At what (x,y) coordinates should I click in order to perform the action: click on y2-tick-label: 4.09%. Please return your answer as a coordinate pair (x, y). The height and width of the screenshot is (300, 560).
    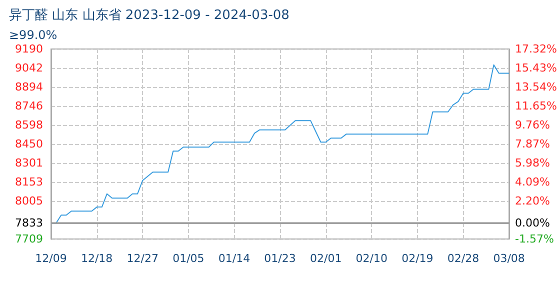
    Looking at the image, I should click on (532, 182).